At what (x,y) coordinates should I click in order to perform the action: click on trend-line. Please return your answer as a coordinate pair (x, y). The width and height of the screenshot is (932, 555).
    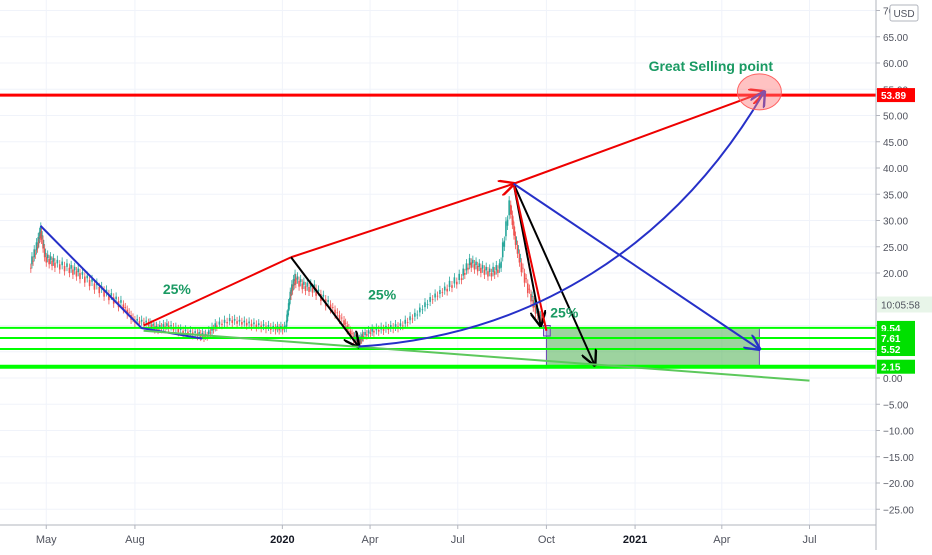
    Looking at the image, I should click on (530, 257).